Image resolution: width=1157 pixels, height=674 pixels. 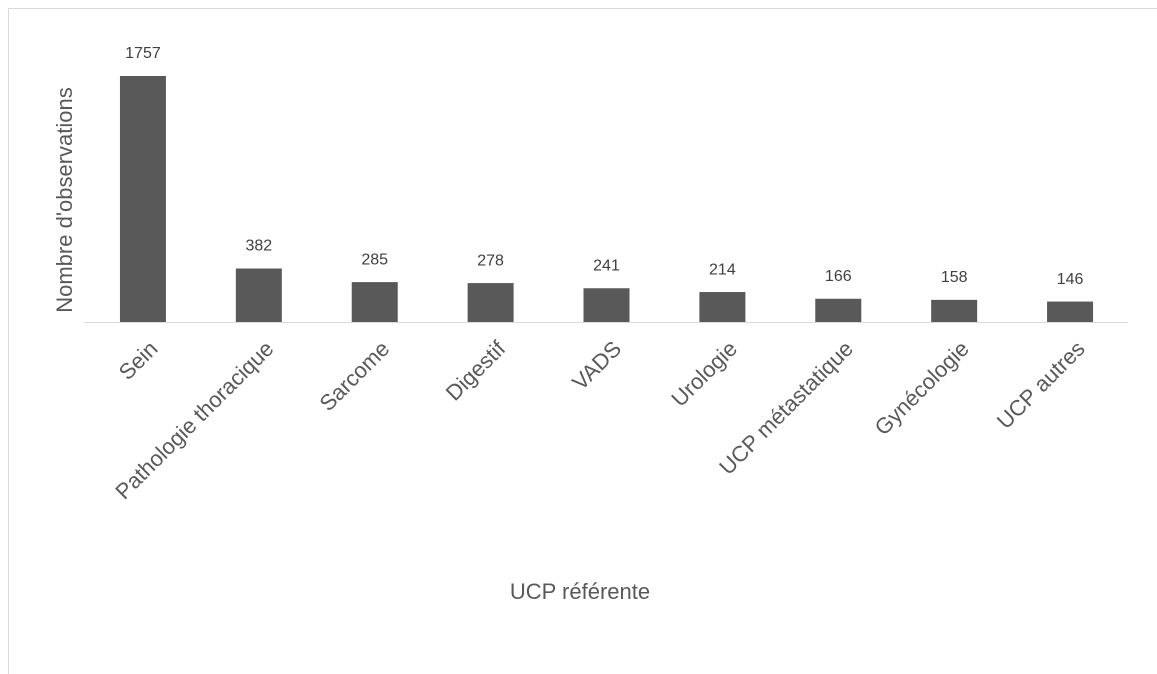 What do you see at coordinates (1041, 385) in the screenshot?
I see `x-tick-label: UCP autres` at bounding box center [1041, 385].